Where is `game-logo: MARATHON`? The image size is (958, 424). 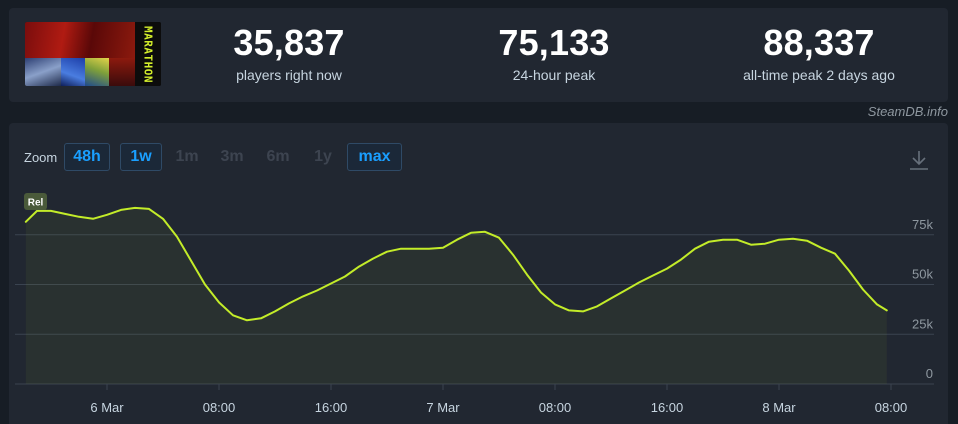
game-logo: MARATHON is located at coordinates (148, 54).